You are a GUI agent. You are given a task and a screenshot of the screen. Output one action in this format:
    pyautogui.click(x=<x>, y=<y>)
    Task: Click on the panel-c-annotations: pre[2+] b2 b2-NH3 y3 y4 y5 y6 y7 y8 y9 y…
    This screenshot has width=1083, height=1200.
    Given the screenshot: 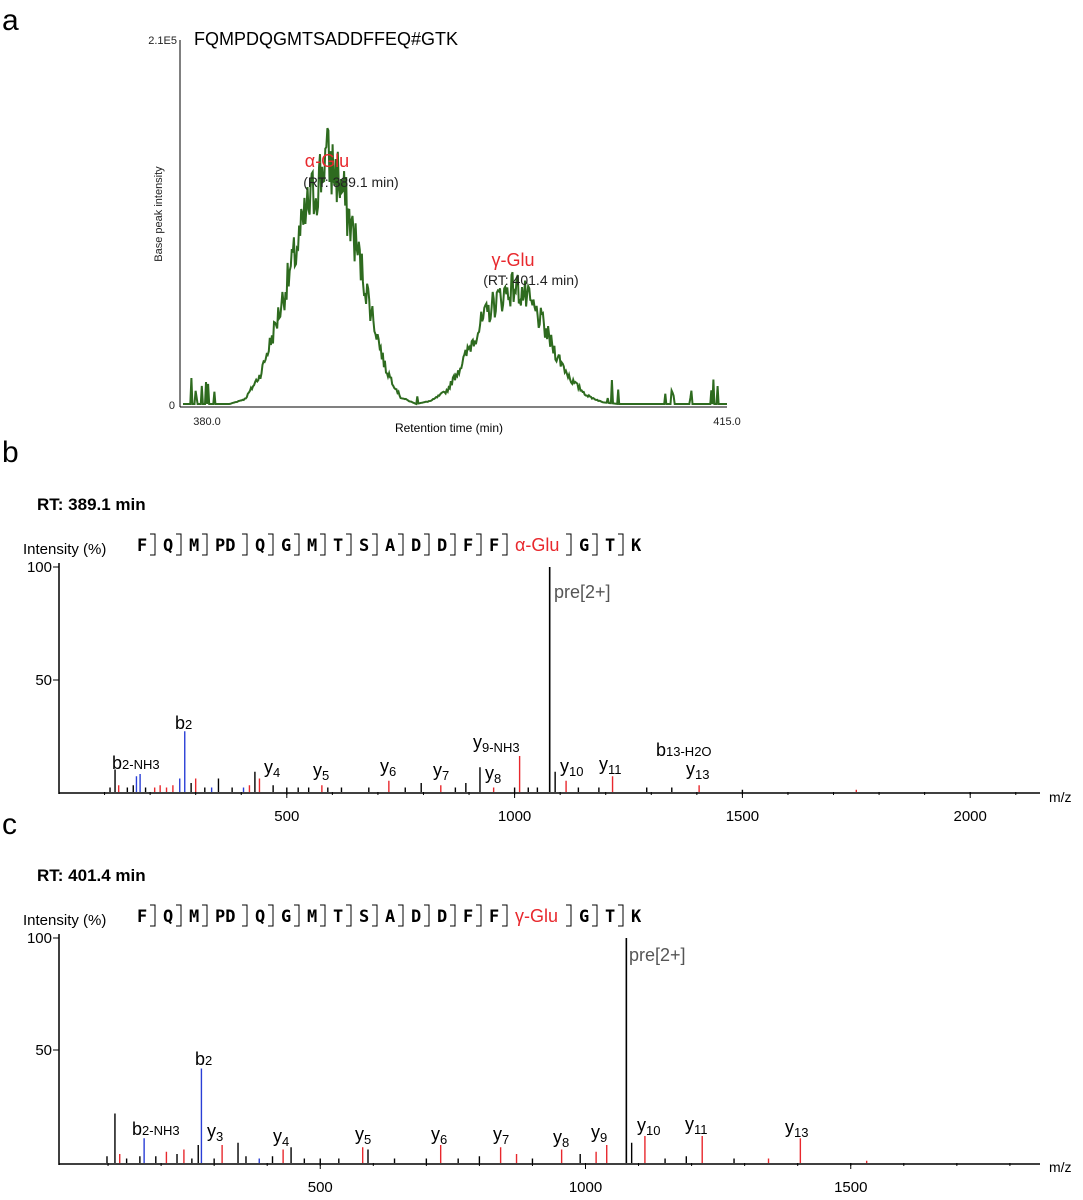 What is the action you would take?
    pyautogui.click(x=470, y=1047)
    